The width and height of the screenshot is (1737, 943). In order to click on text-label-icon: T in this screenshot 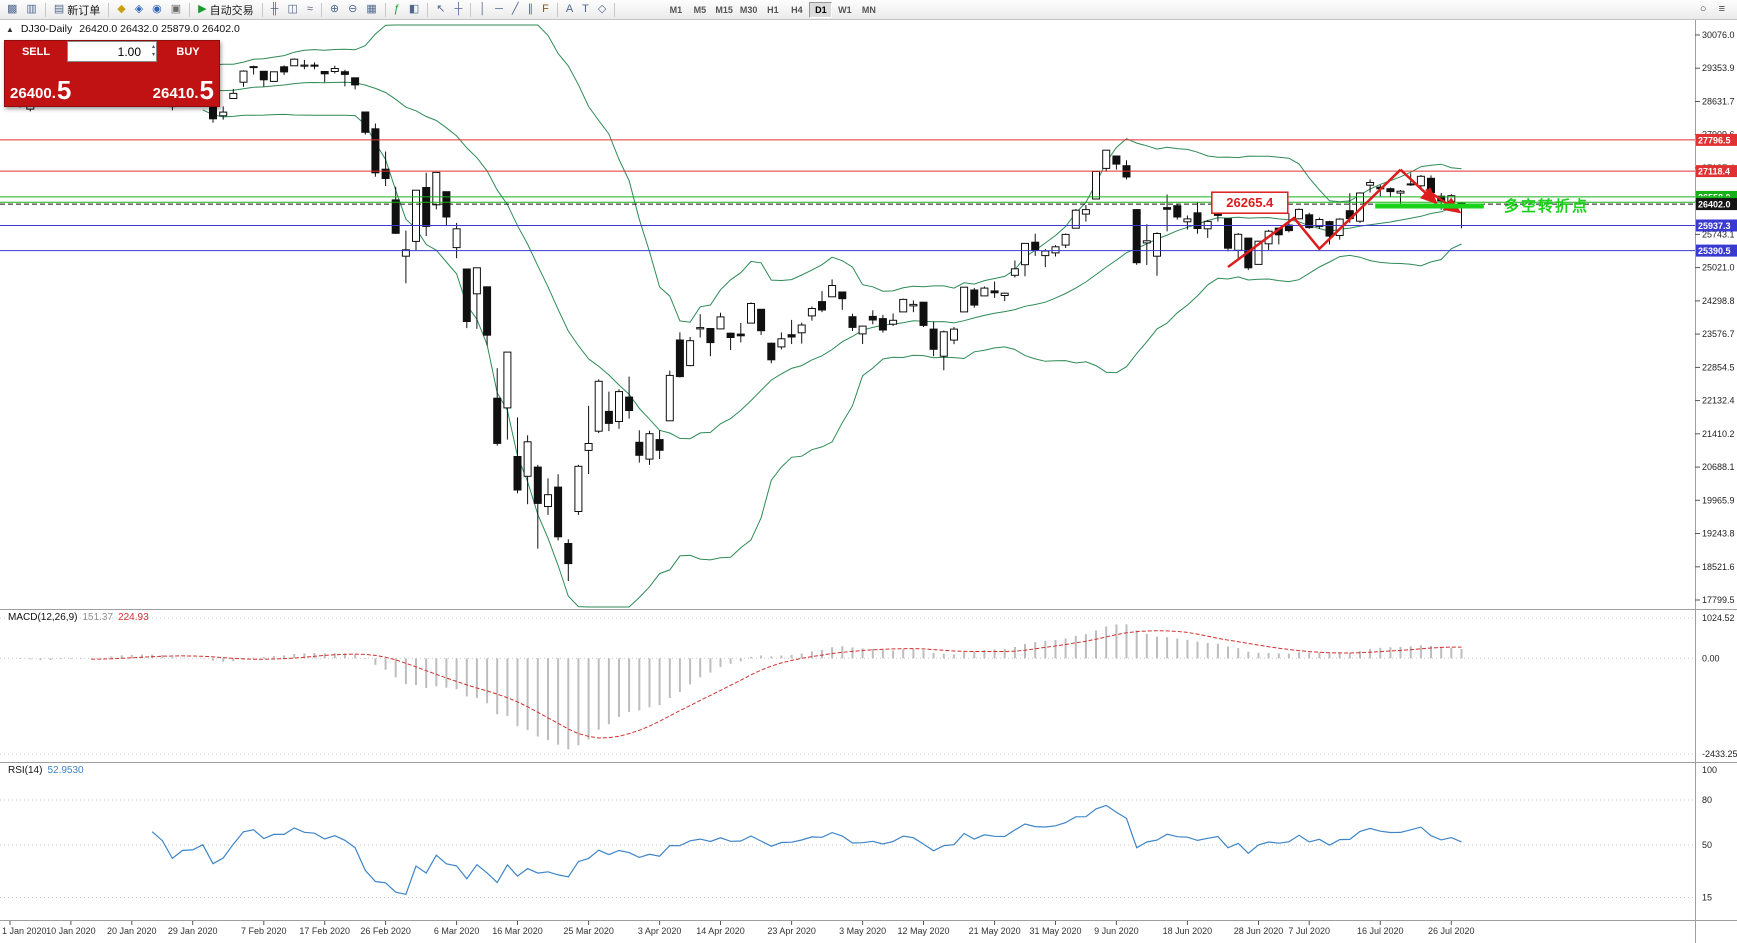, I will do `click(585, 9)`.